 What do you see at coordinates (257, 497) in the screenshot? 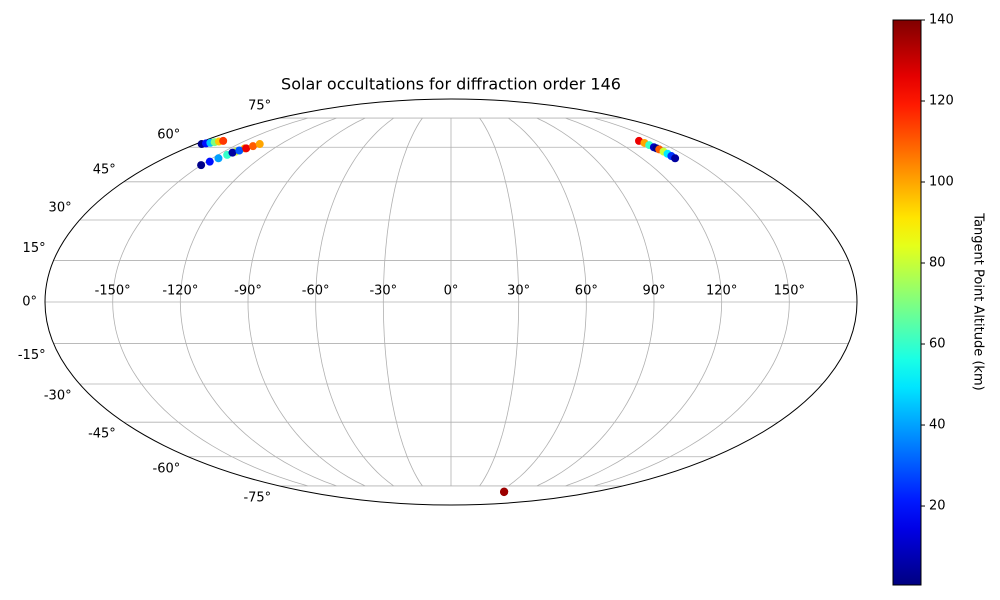
I see `y-tick-label: -75°` at bounding box center [257, 497].